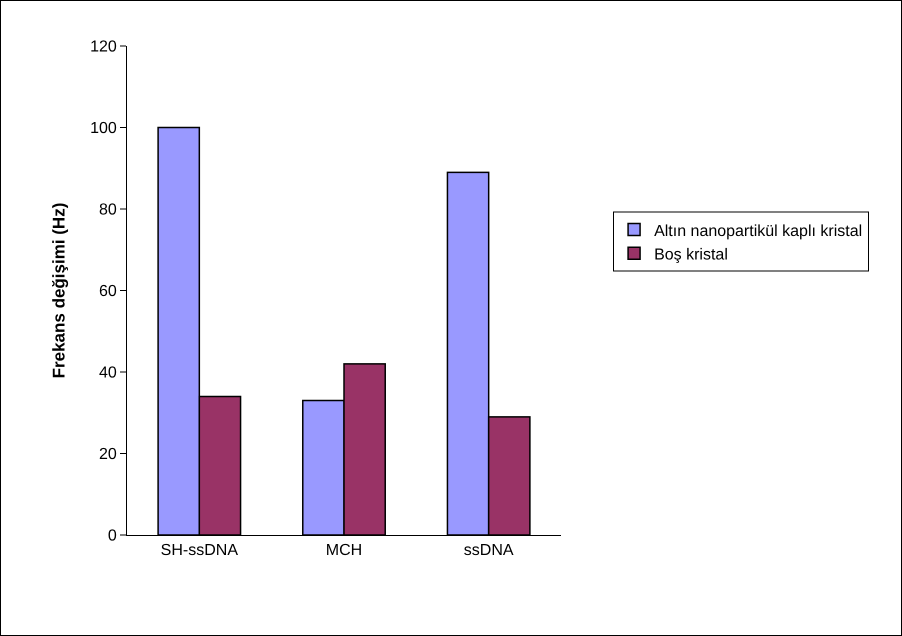  What do you see at coordinates (108, 455) in the screenshot?
I see `y-tick-label: 20` at bounding box center [108, 455].